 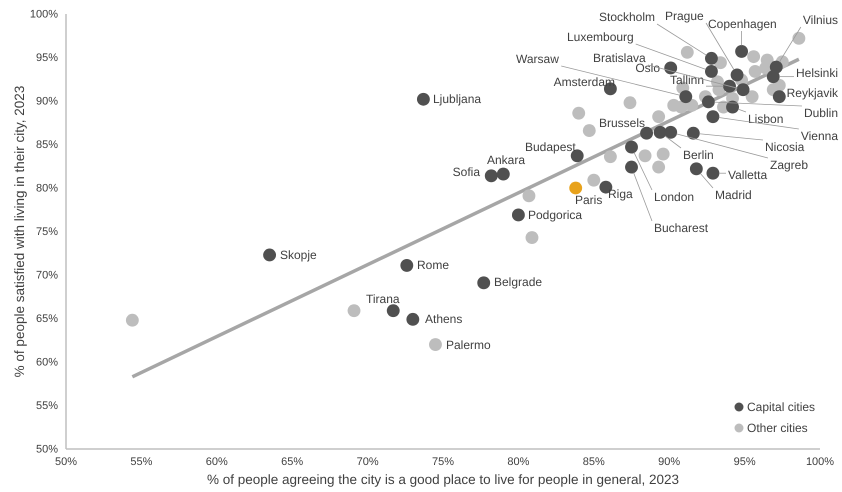 What do you see at coordinates (466, 172) in the screenshot?
I see `annotation: Sofia` at bounding box center [466, 172].